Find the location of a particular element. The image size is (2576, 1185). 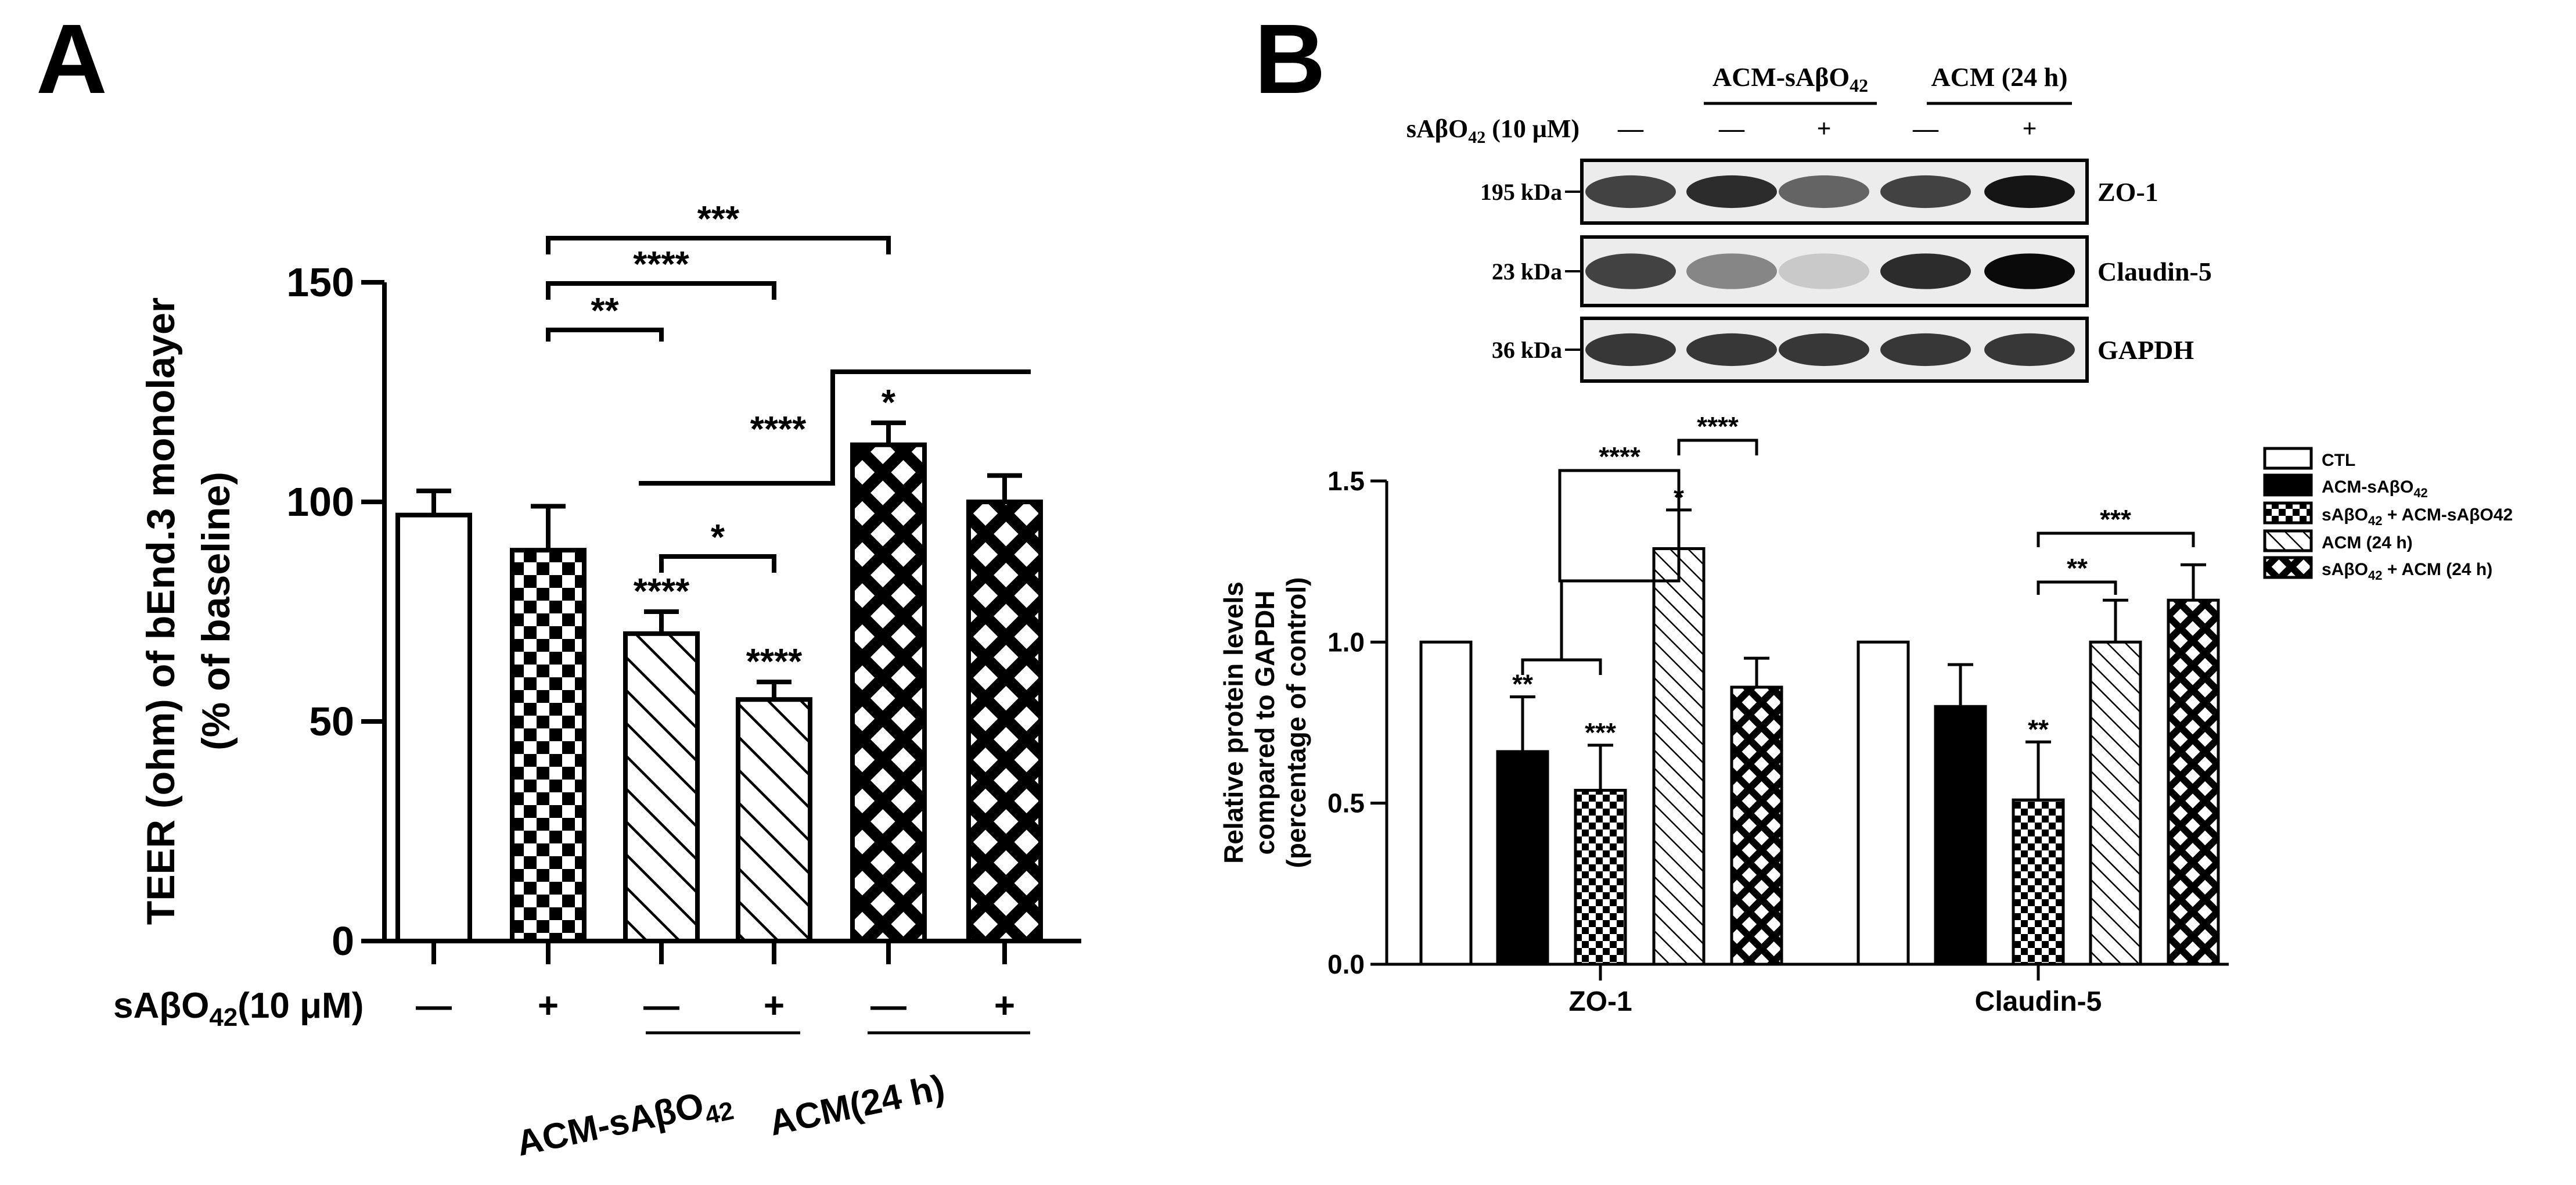

blot-protein-label: GAPDH is located at coordinates (2146, 350).